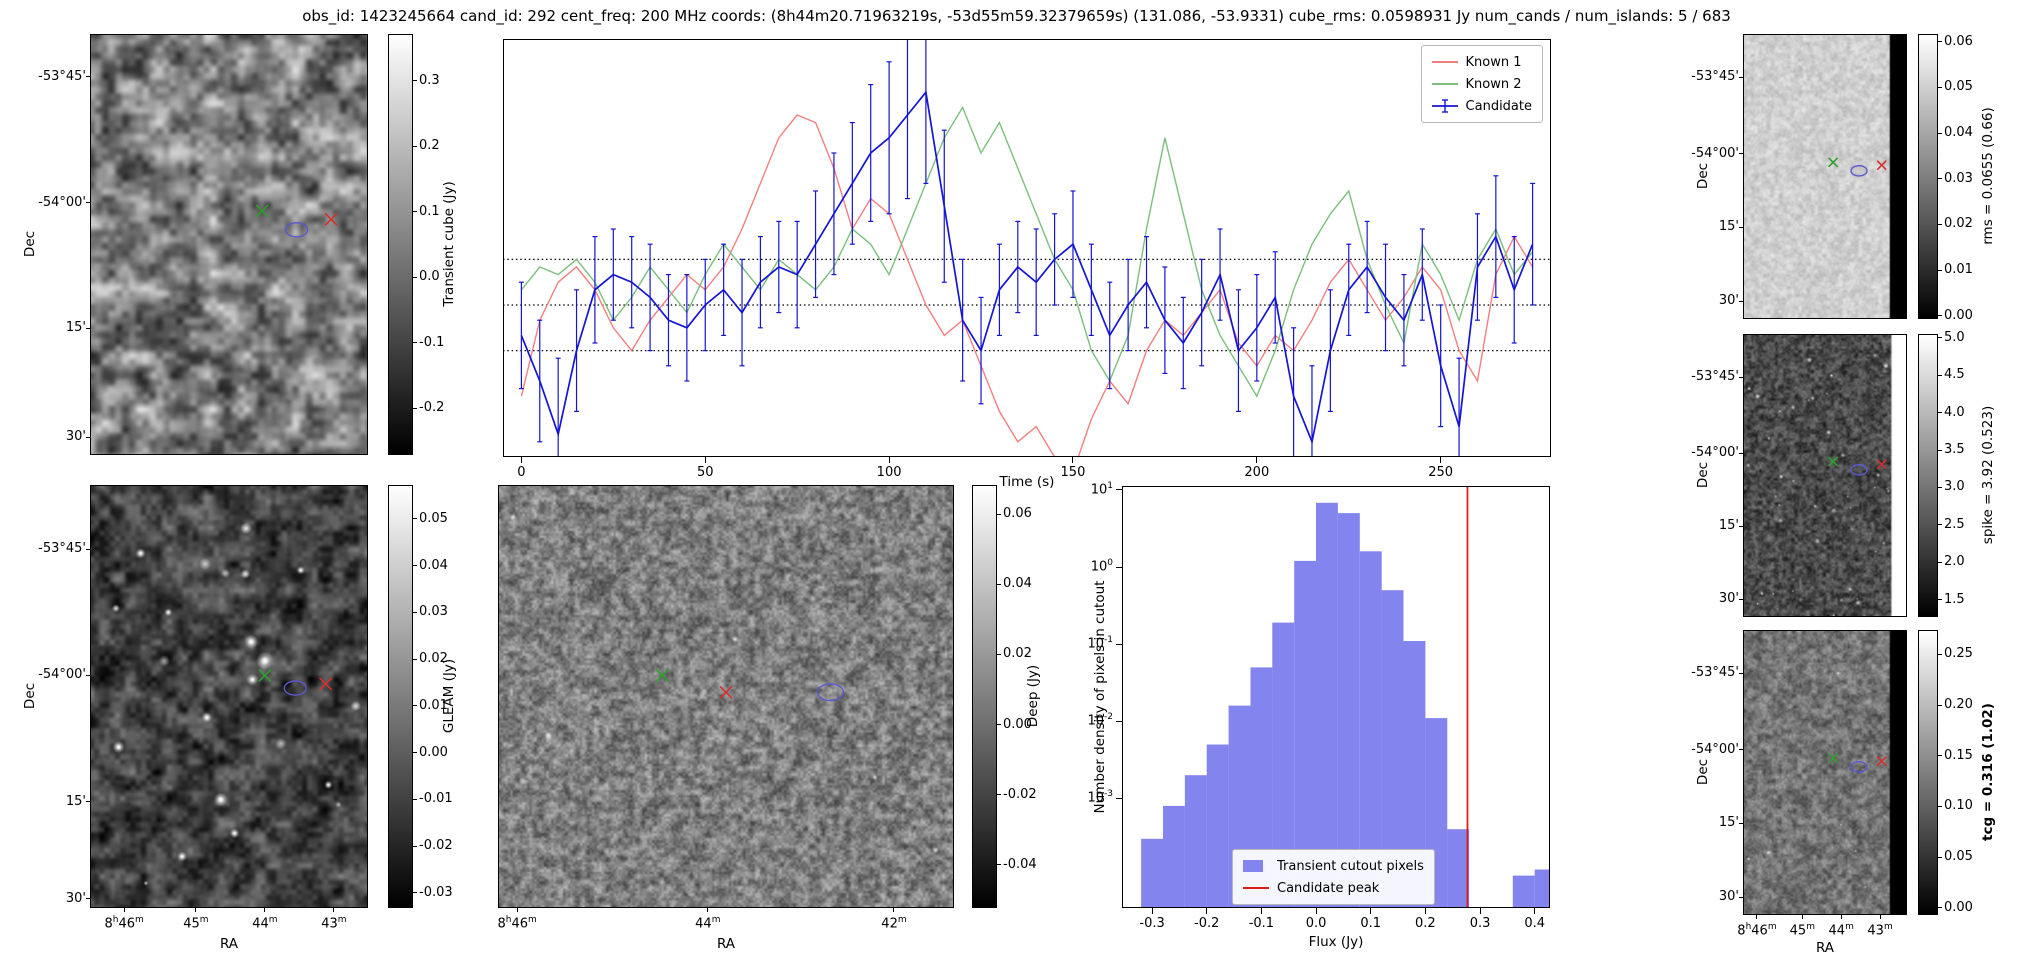  Describe the element at coordinates (62, 548) in the screenshot. I see `gleam-dec-tick-label: -53°45'` at that location.